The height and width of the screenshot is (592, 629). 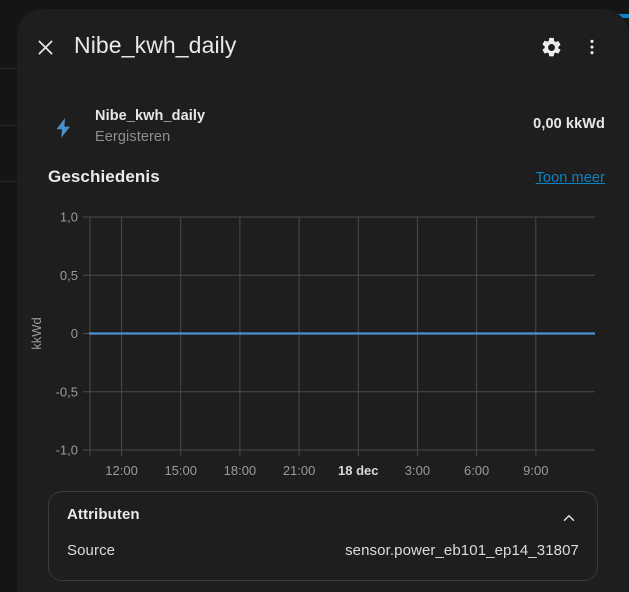 I want to click on entity-value: 0,00 kkWd, so click(x=569, y=124).